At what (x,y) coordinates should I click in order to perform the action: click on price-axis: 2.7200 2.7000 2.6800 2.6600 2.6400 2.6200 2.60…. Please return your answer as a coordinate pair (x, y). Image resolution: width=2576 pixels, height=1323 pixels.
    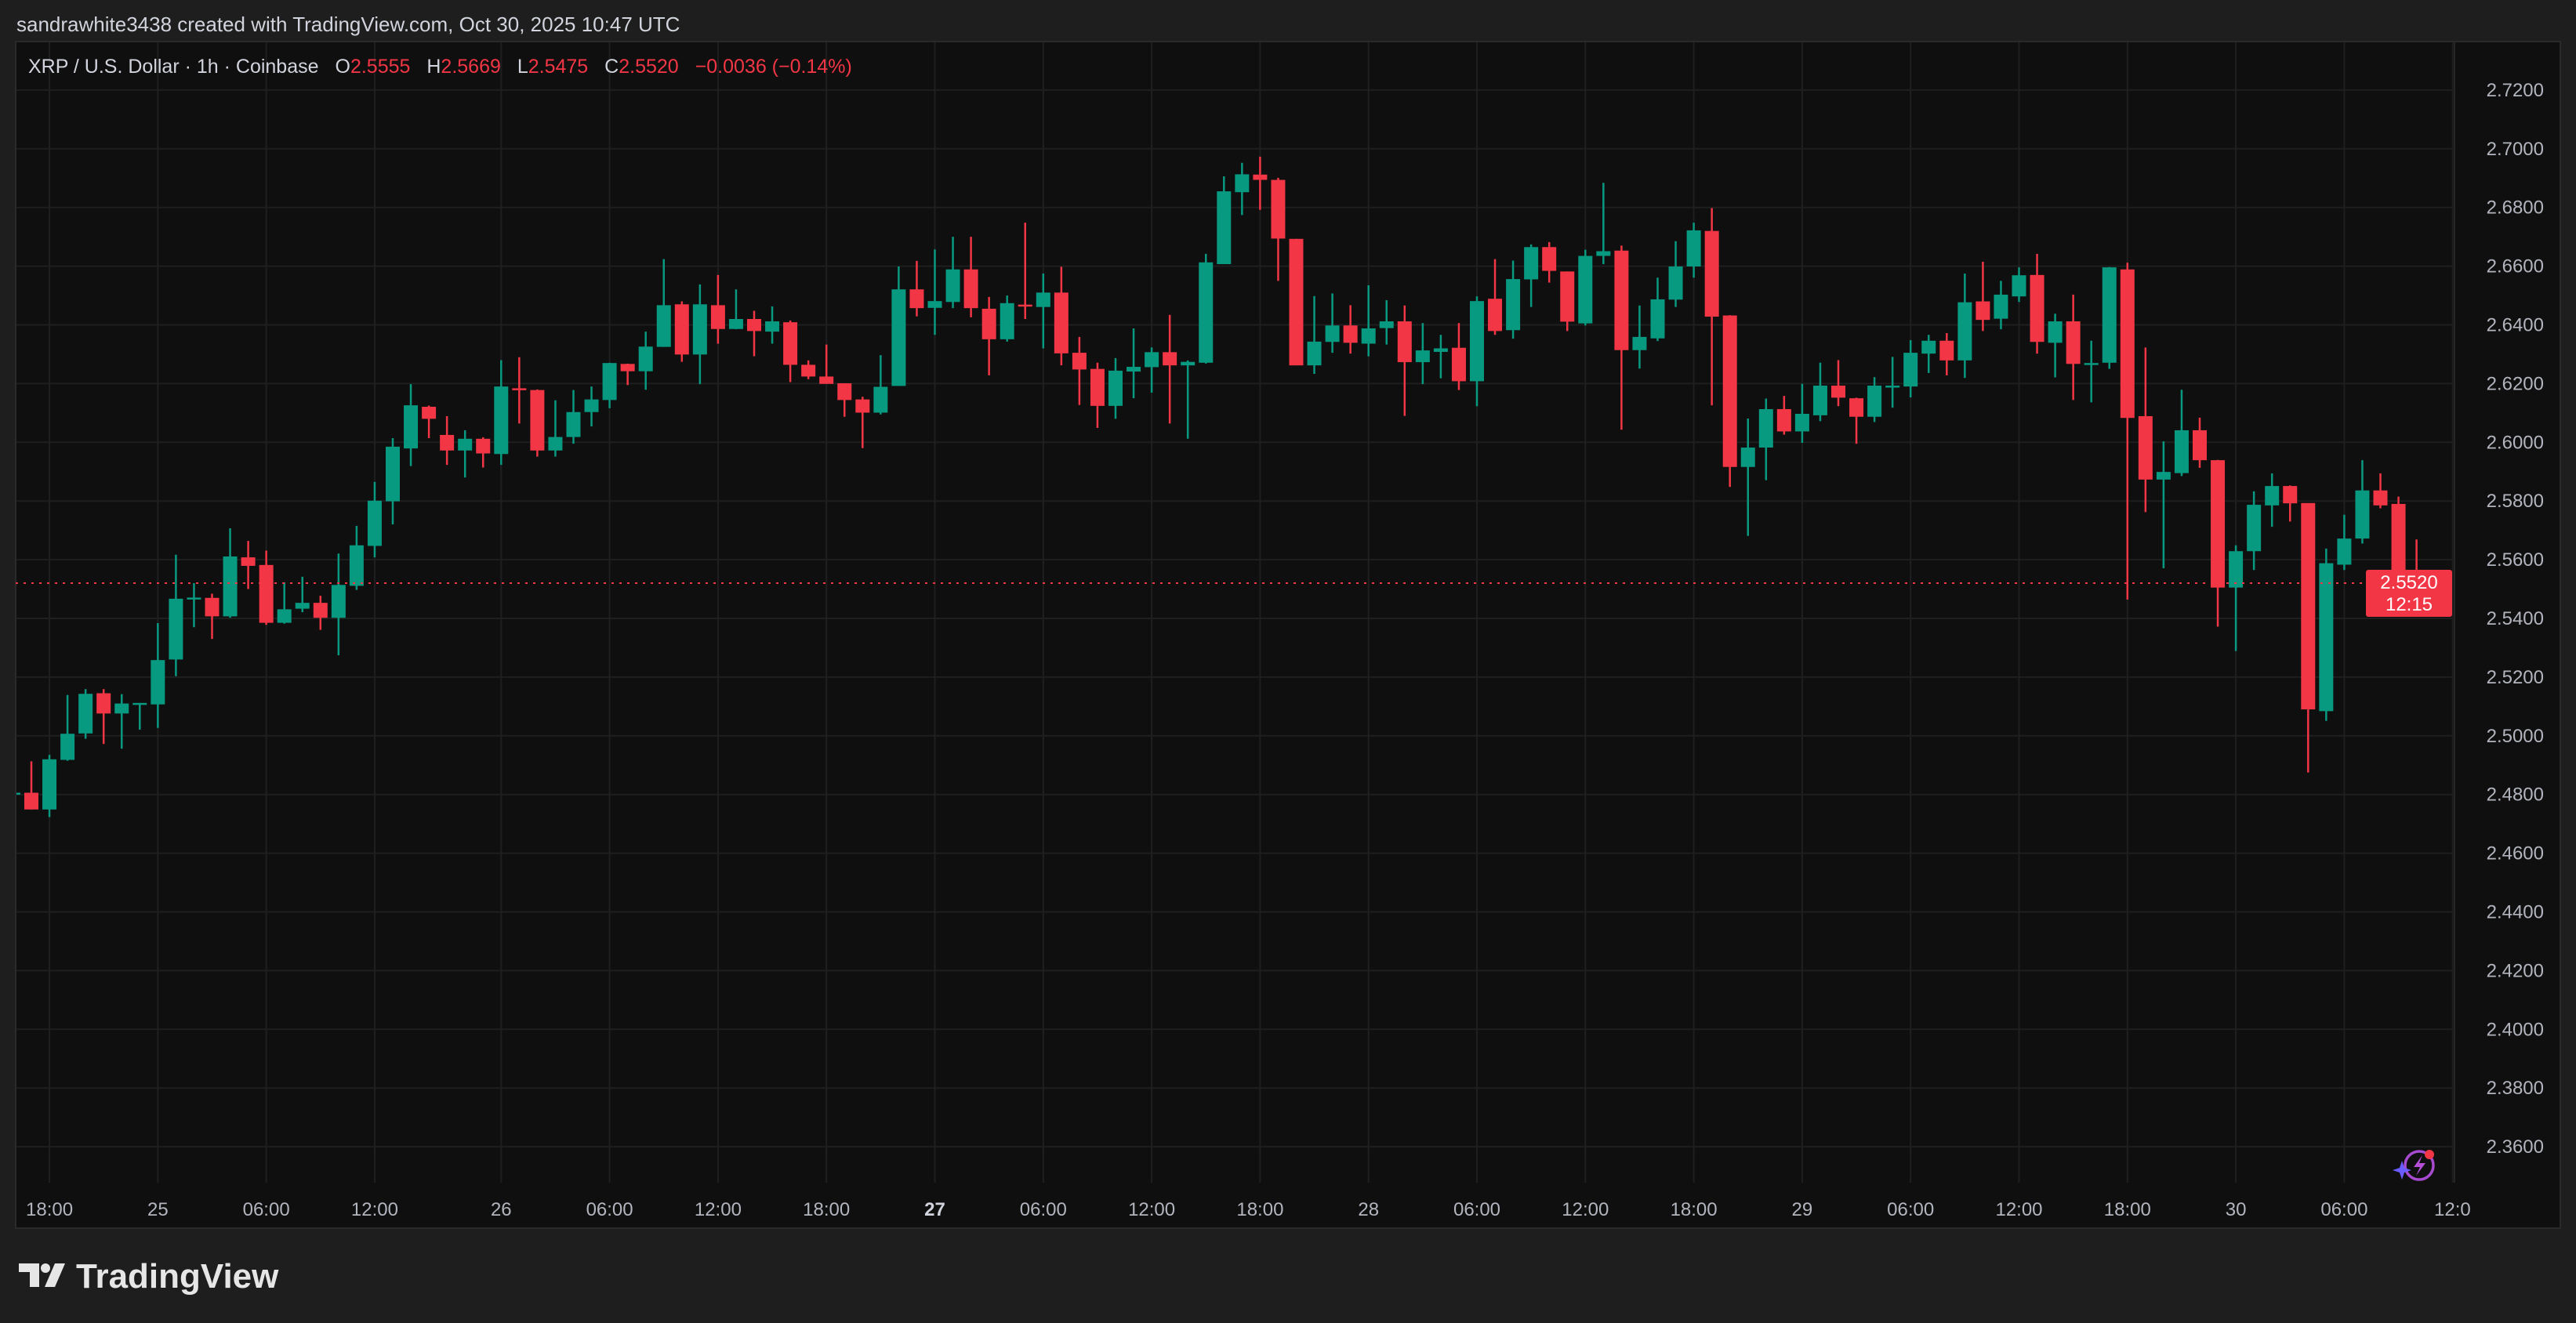
    Looking at the image, I should click on (2515, 619).